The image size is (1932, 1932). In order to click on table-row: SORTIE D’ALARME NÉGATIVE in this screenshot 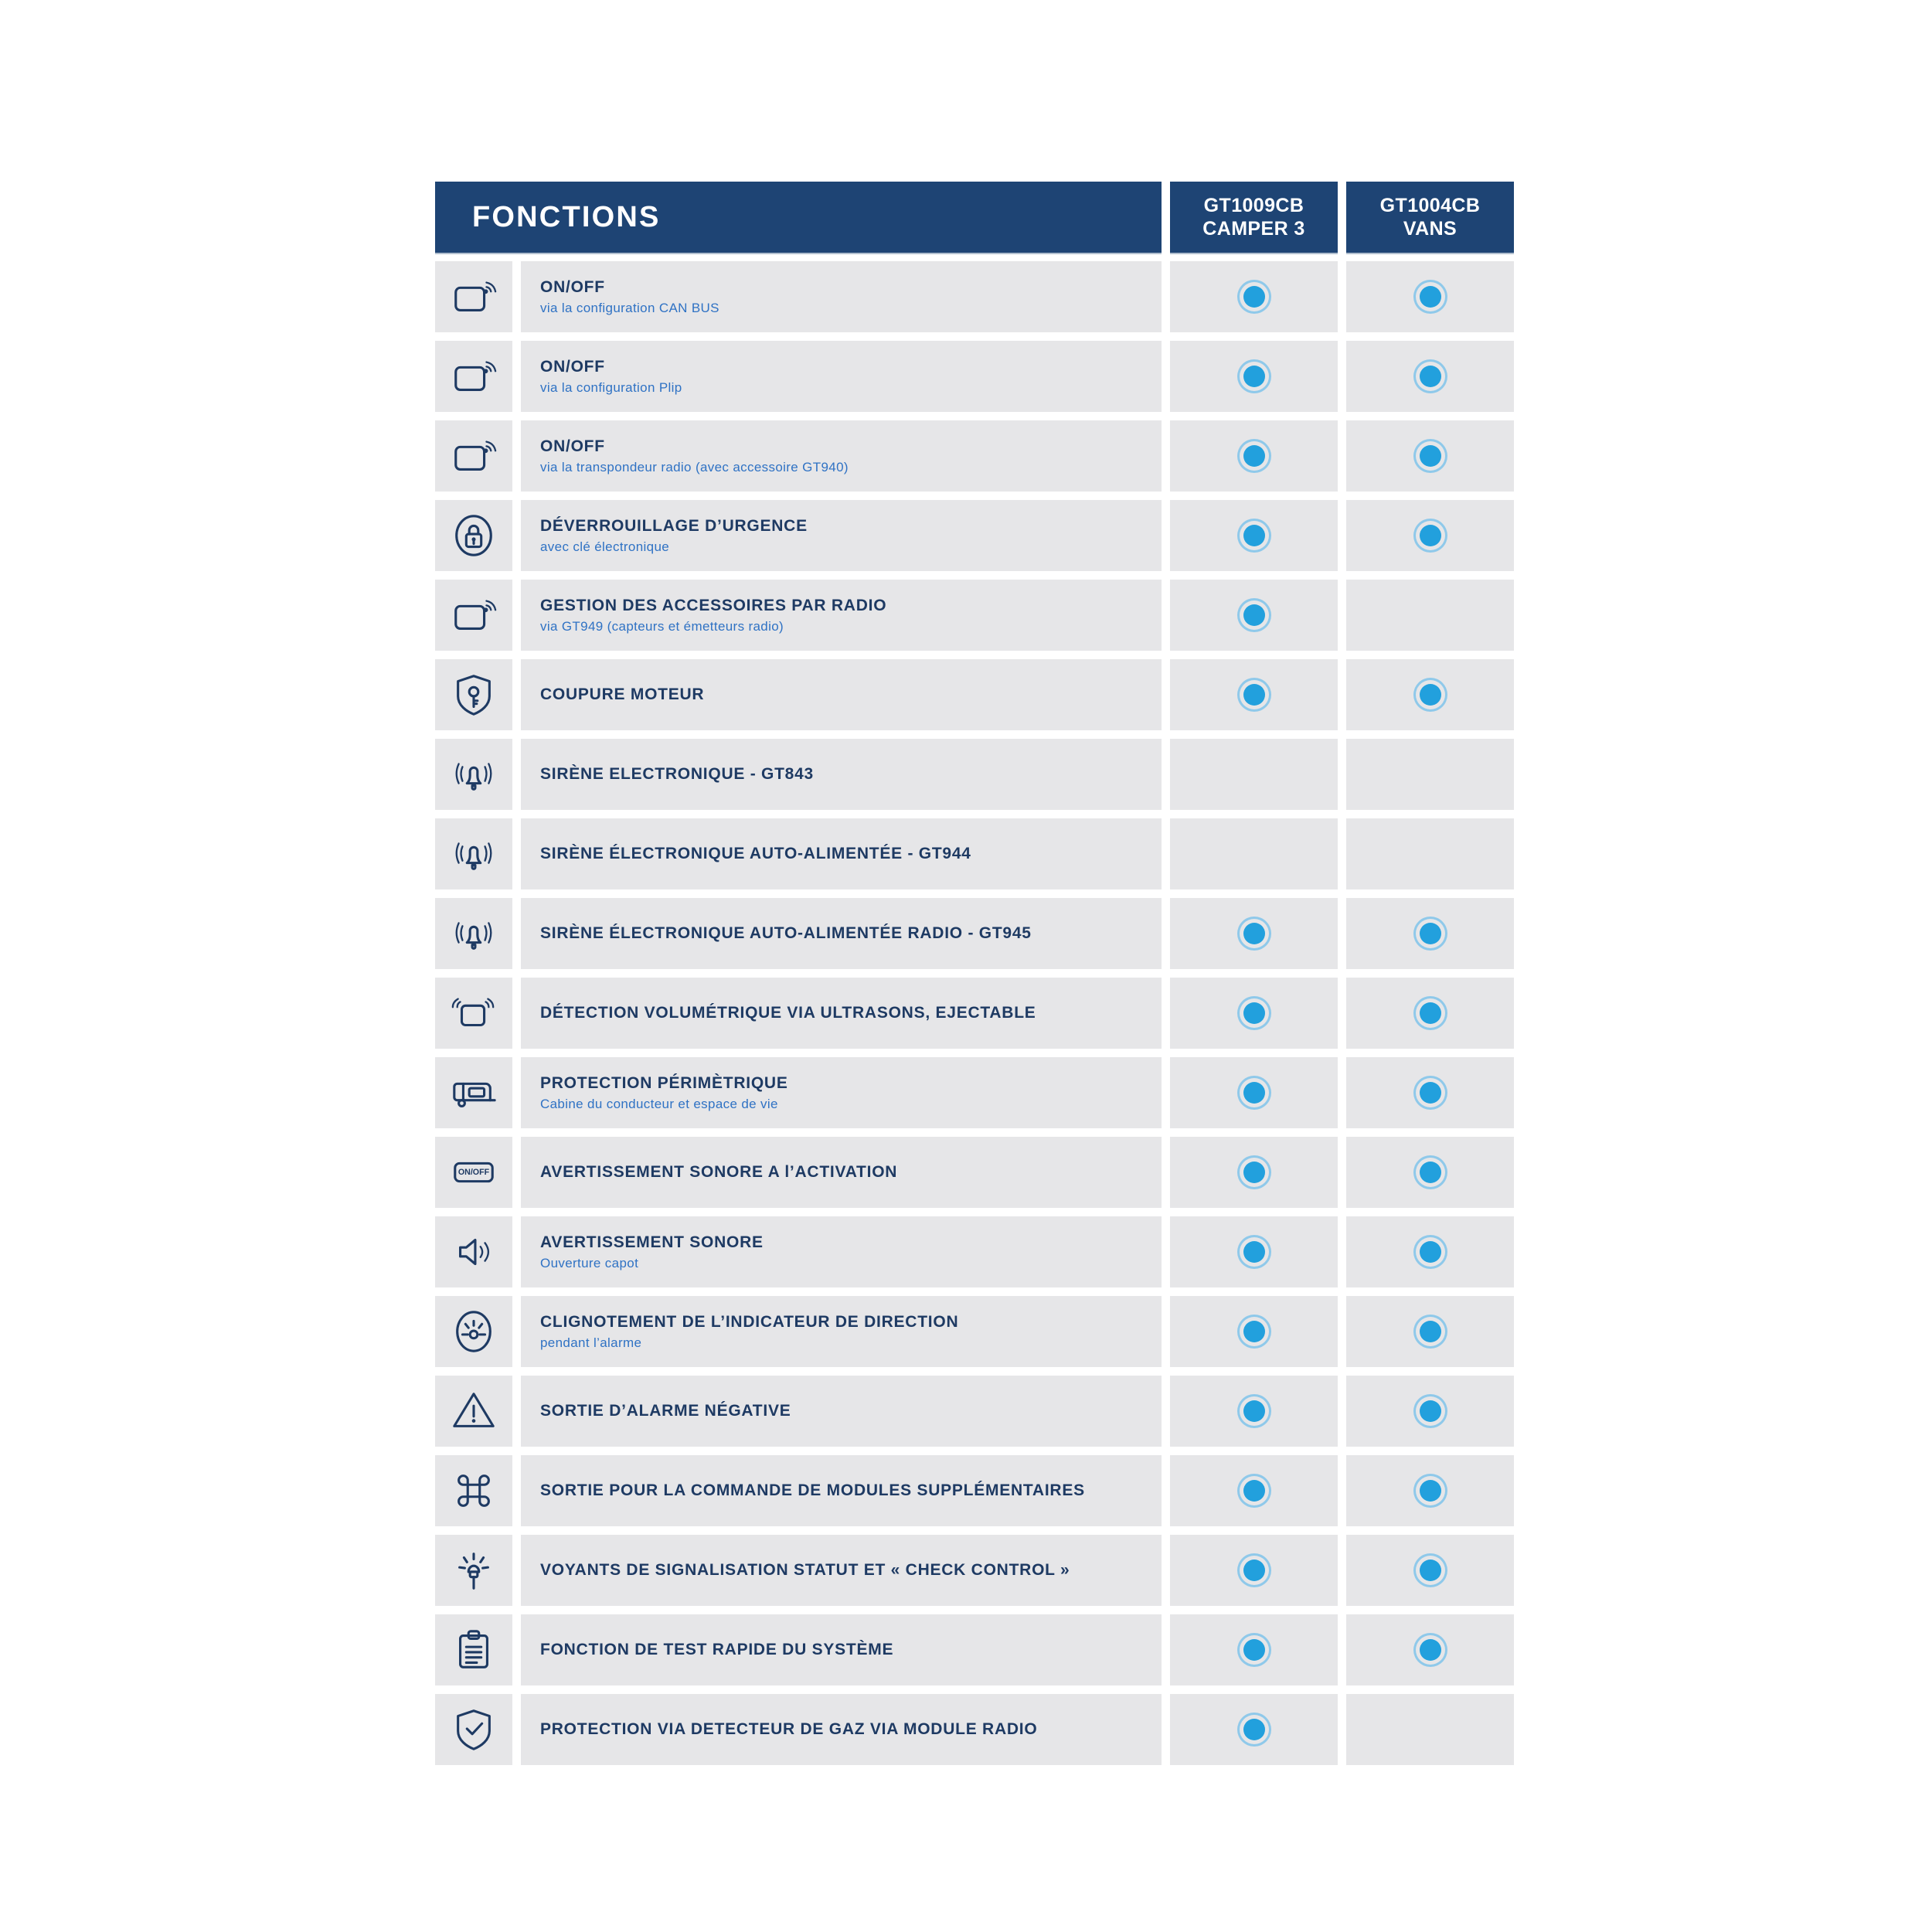, I will do `click(981, 1412)`.